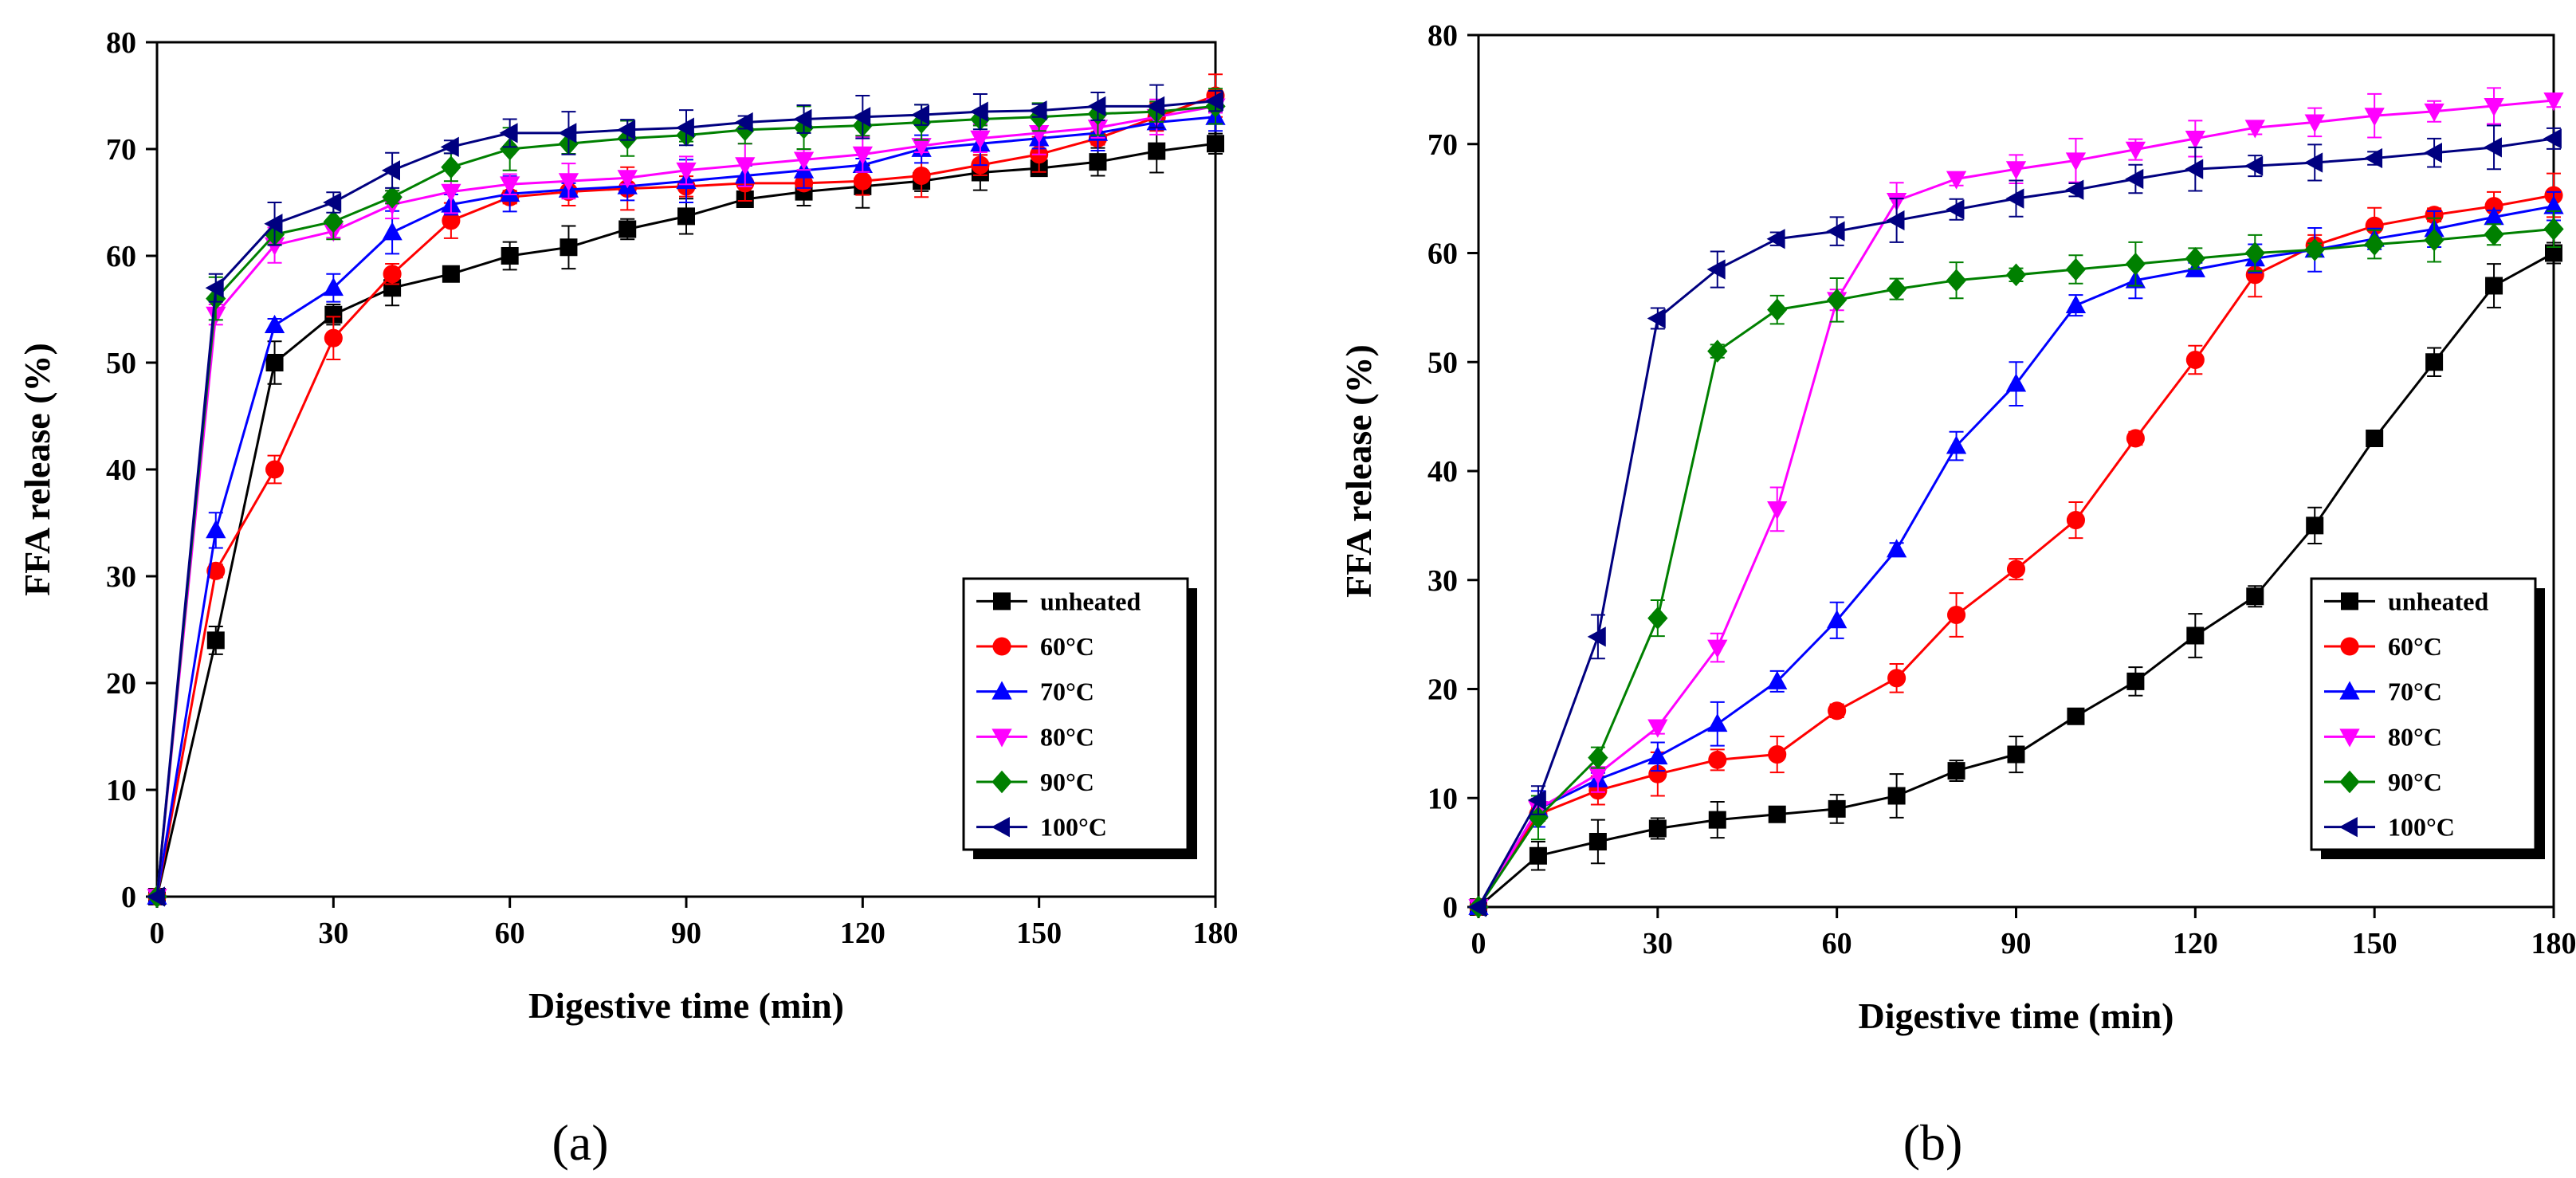  I want to click on panel-label: (b), so click(1933, 1142).